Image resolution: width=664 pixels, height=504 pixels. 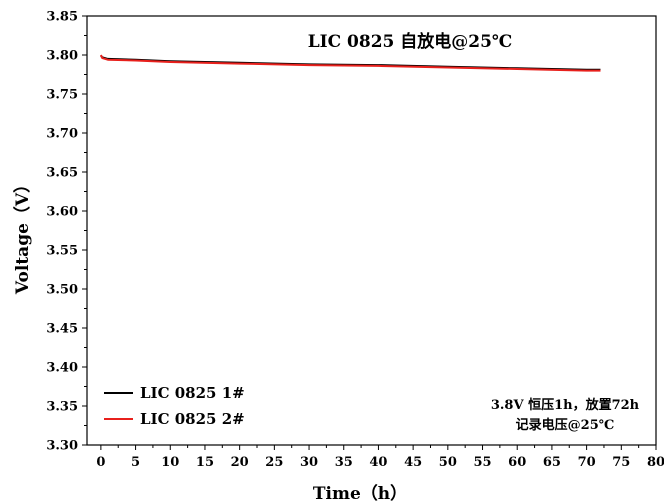 What do you see at coordinates (655, 462) in the screenshot?
I see `x-tick-label: 80` at bounding box center [655, 462].